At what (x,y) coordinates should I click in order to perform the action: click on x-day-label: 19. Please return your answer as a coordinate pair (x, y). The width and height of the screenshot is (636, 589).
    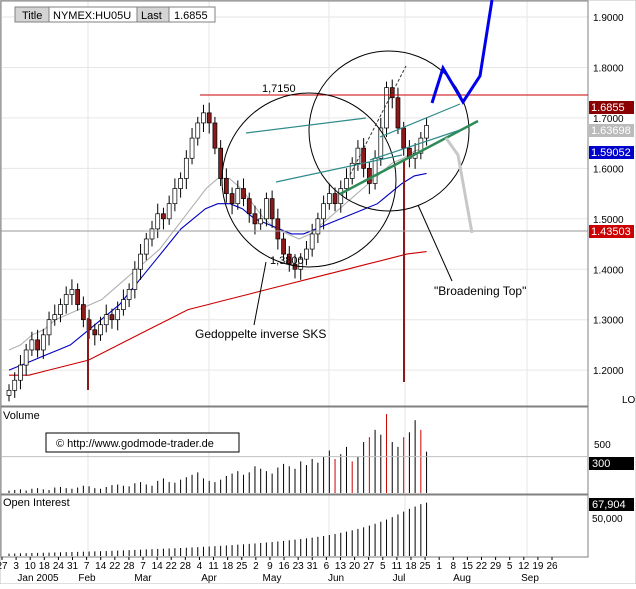
    Looking at the image, I should click on (538, 566).